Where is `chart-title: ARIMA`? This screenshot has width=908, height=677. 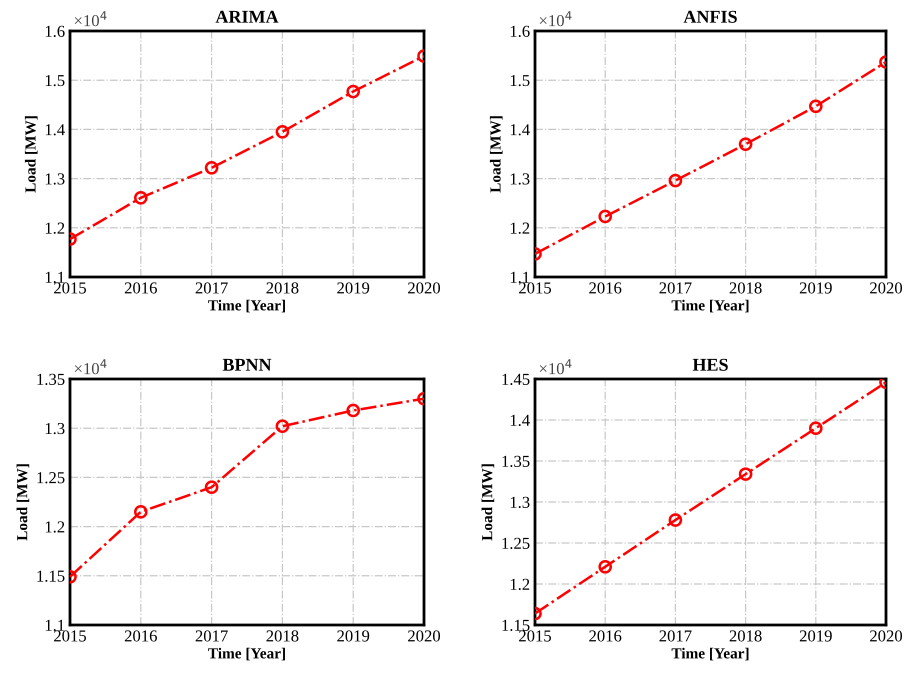 chart-title: ARIMA is located at coordinates (247, 16).